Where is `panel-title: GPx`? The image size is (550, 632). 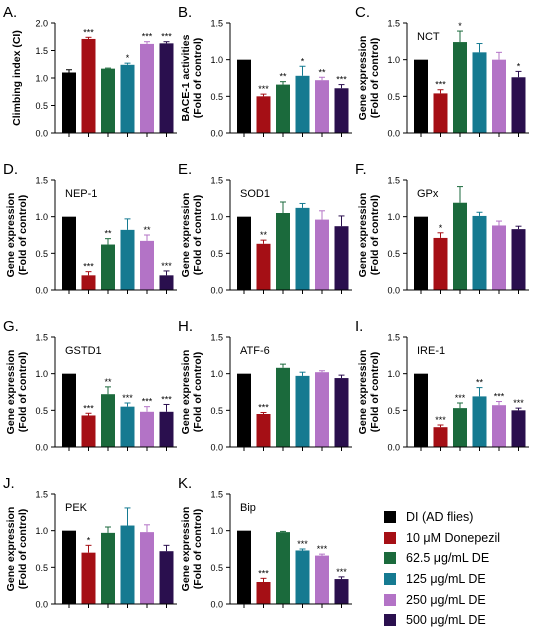 panel-title: GPx is located at coordinates (428, 194).